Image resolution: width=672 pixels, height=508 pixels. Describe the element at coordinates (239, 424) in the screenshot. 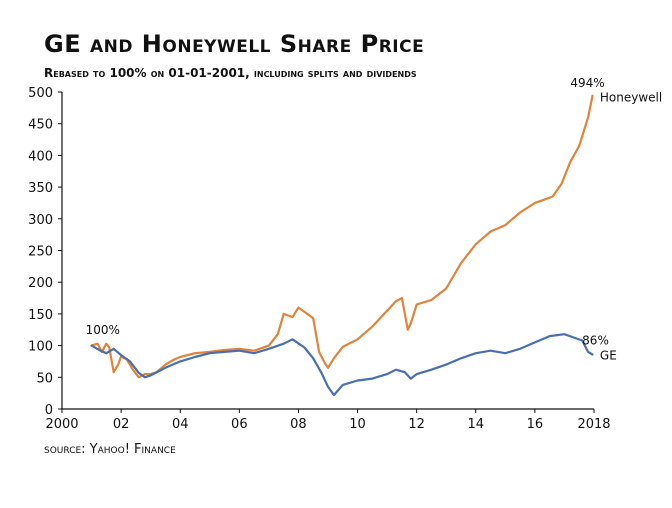

I see `x-tick-label: 06` at that location.